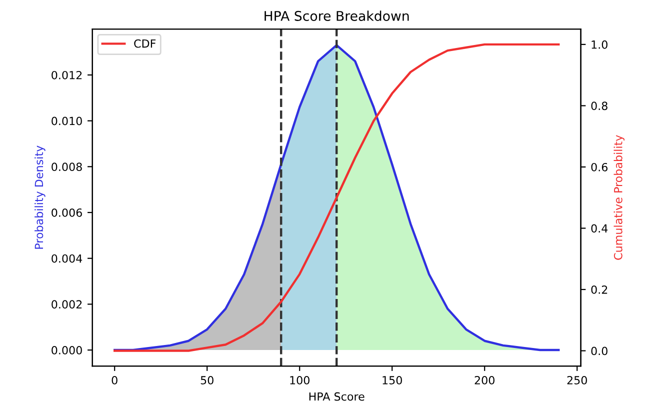 This screenshot has width=660, height=416. I want to click on y-tick-label: 0.010, so click(67, 121).